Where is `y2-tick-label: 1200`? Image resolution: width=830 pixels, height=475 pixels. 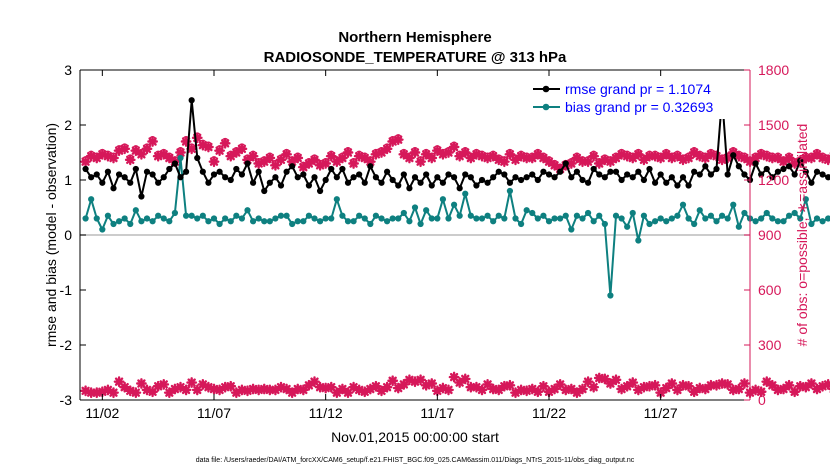
y2-tick-label: 1200 is located at coordinates (773, 180).